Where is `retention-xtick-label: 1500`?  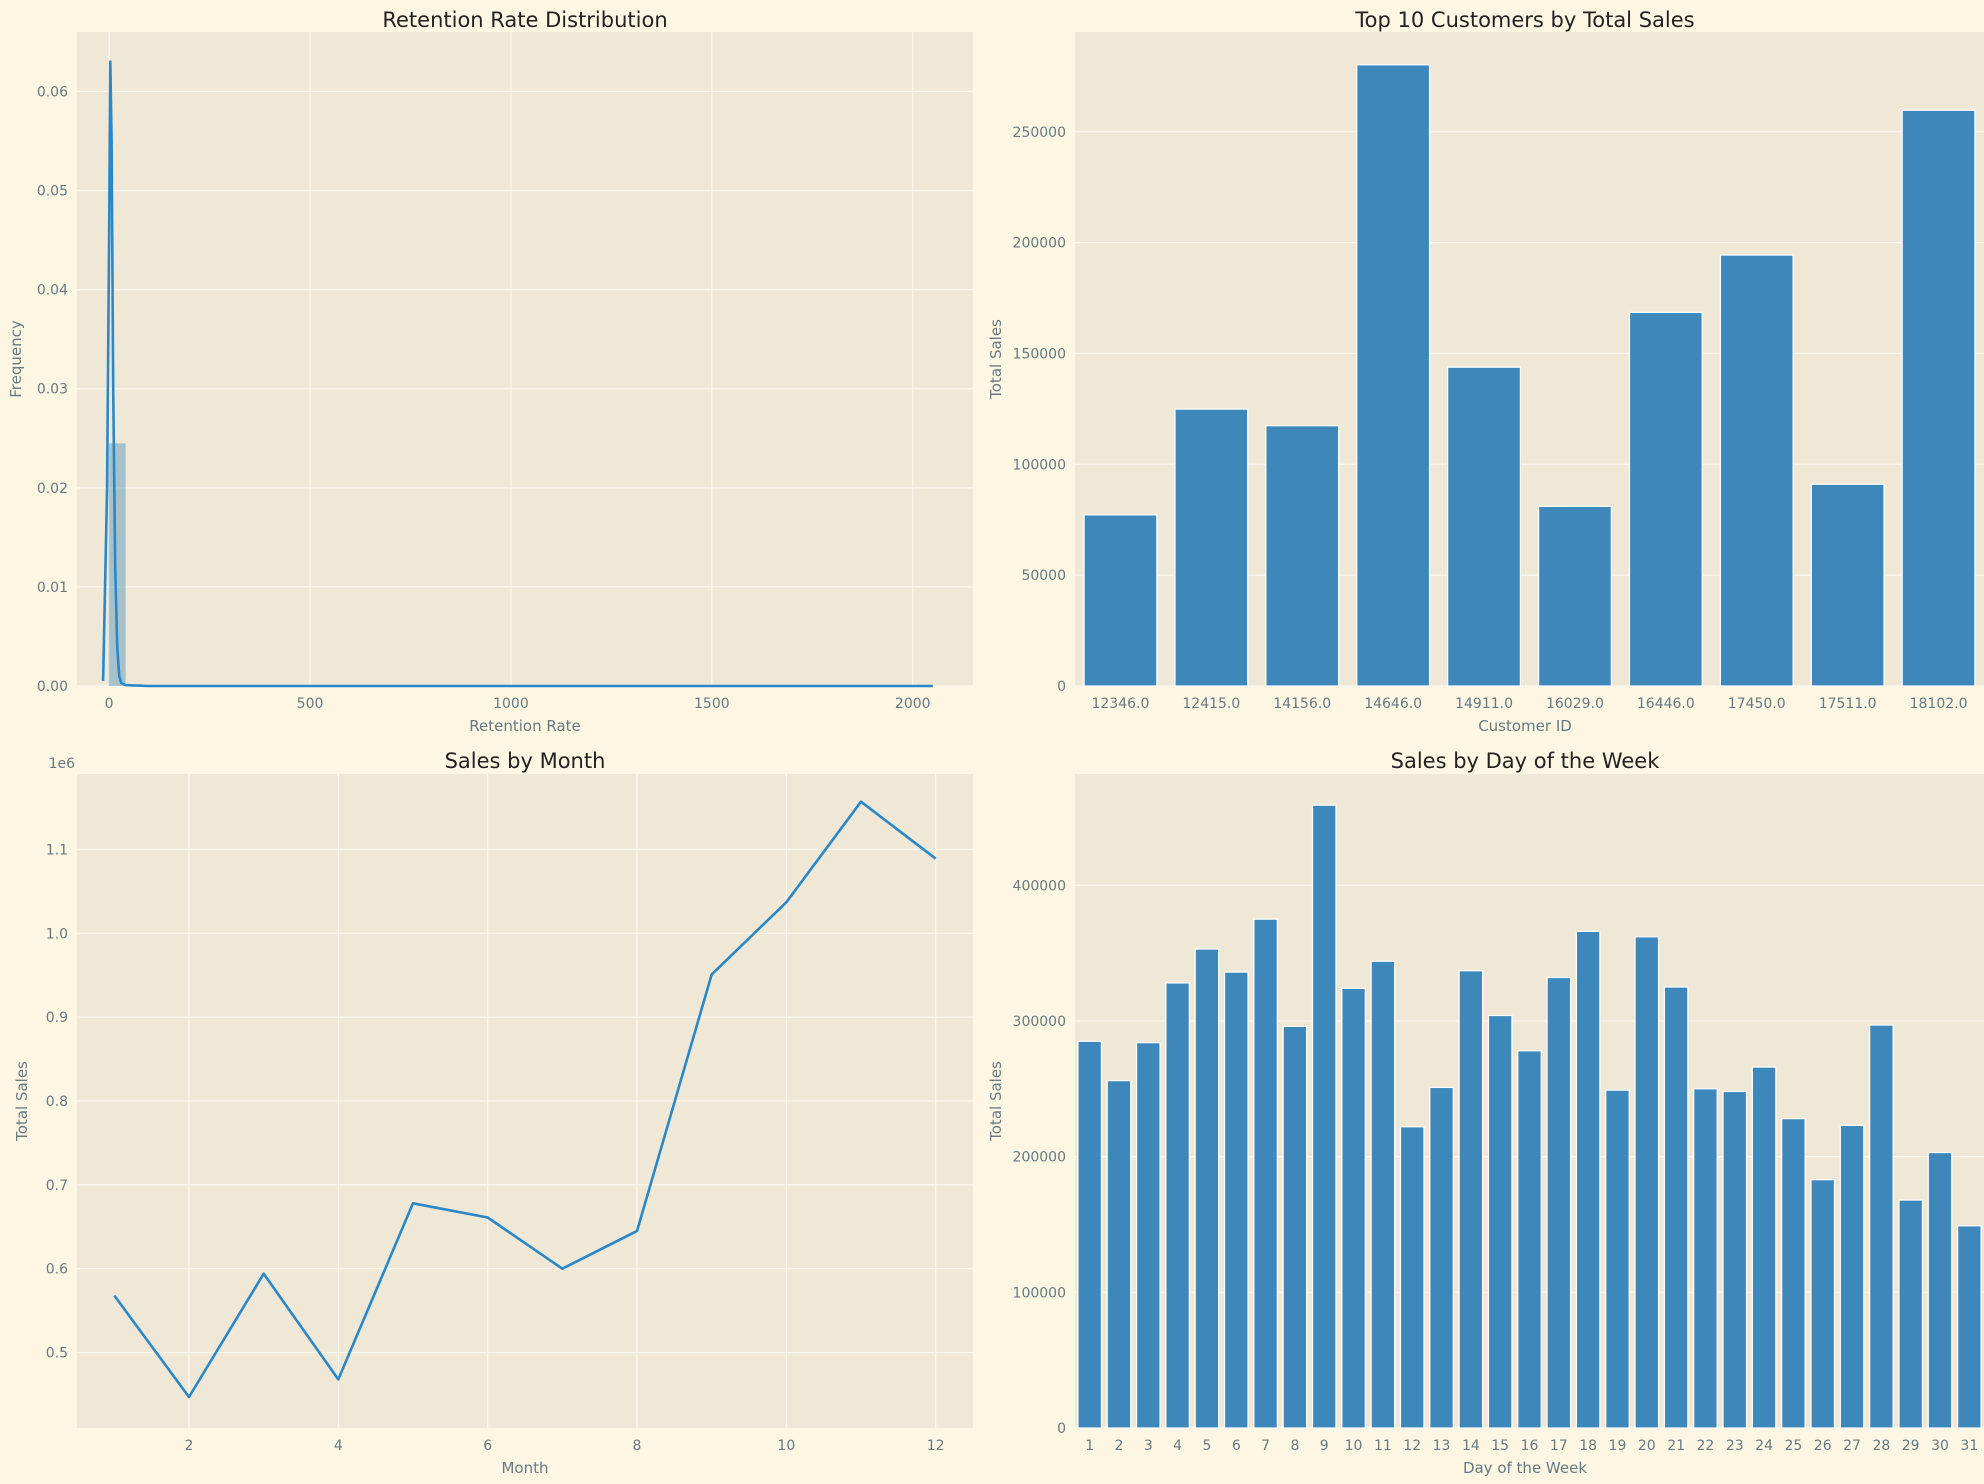
retention-xtick-label: 1500 is located at coordinates (712, 704).